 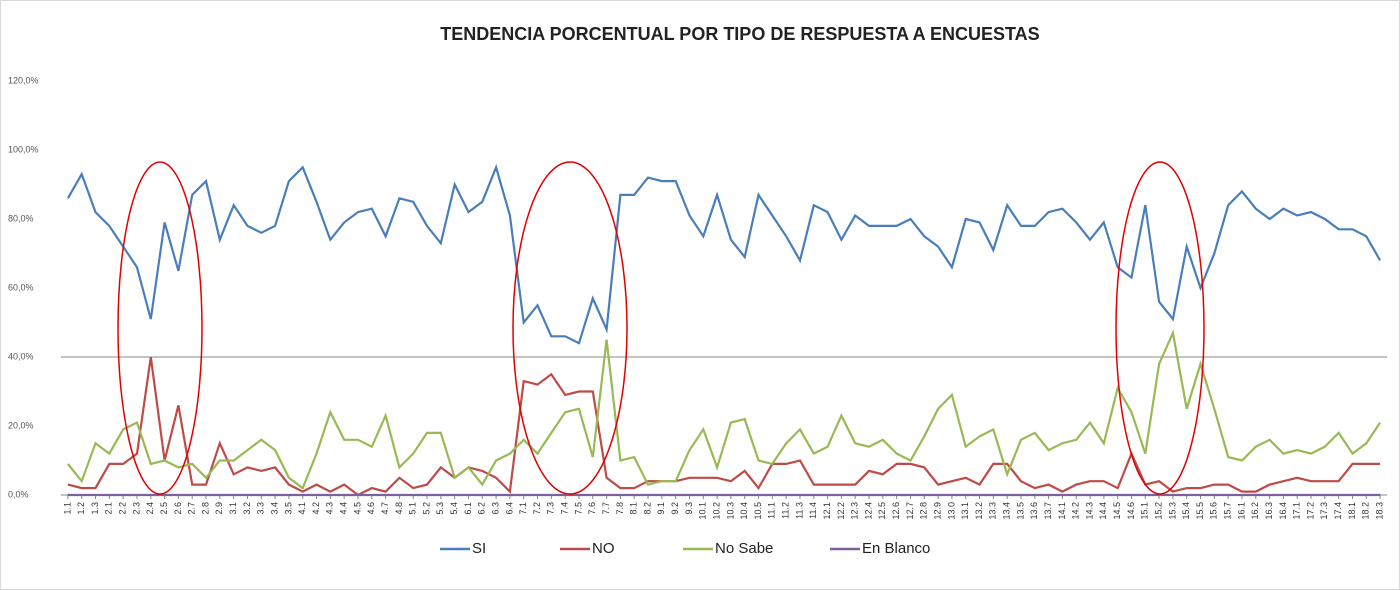 I want to click on x-tick-label: 16.1, so click(x=1241, y=511).